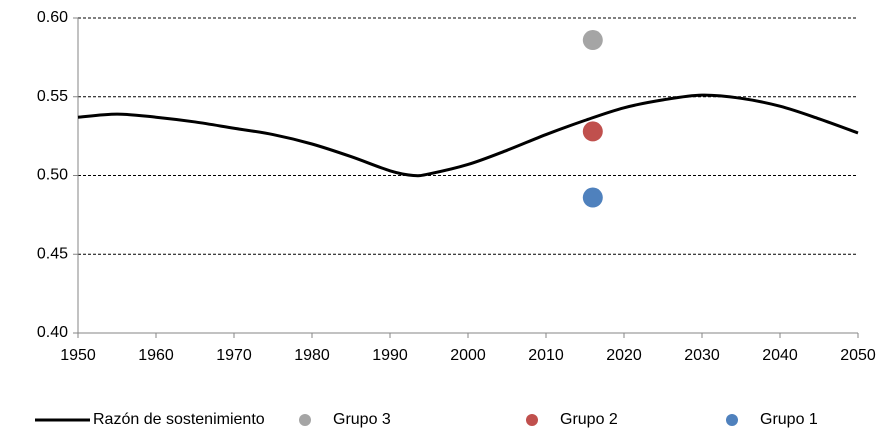 This screenshot has height=437, width=885. Describe the element at coordinates (362, 419) in the screenshot. I see `legend-label: Grupo 3` at that location.